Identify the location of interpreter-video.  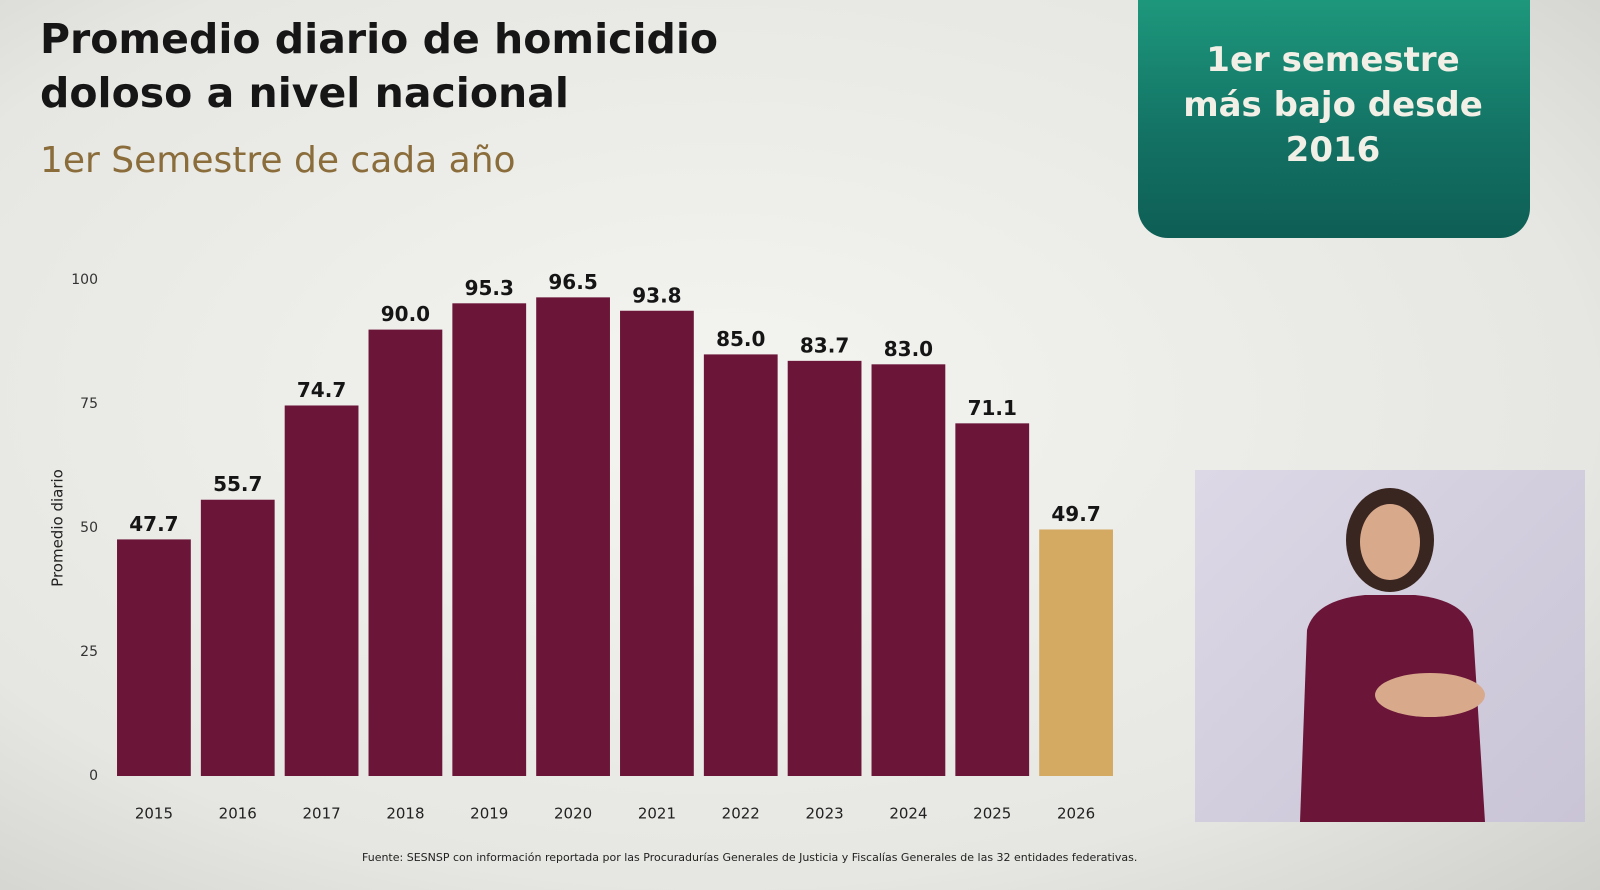
(1390, 646).